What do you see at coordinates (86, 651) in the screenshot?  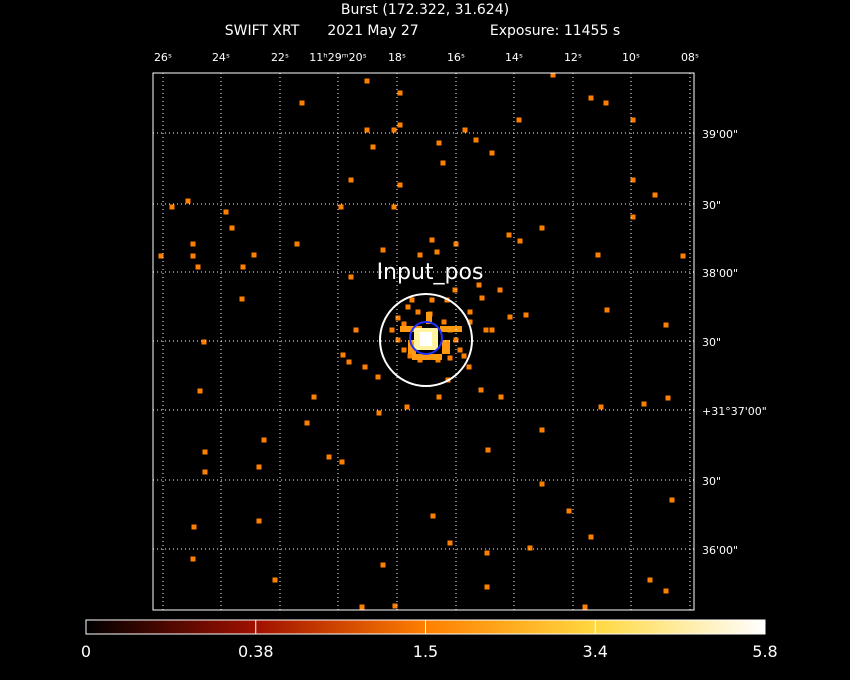 I see `colorbar-label: 0` at bounding box center [86, 651].